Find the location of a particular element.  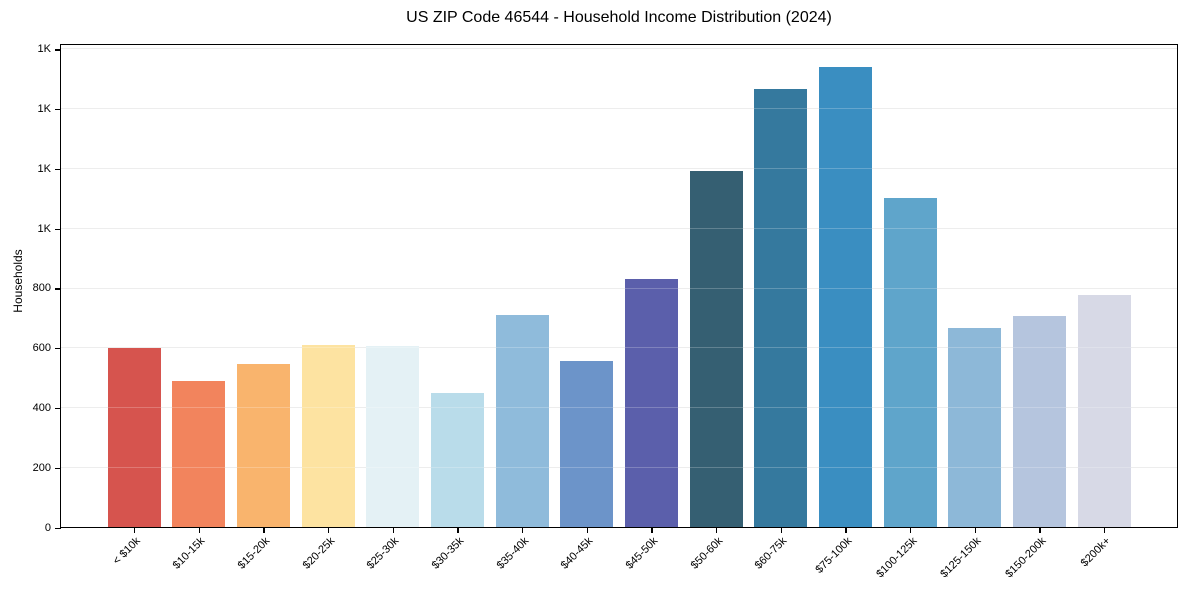

x-tick-label: $60-75k is located at coordinates (771, 553).